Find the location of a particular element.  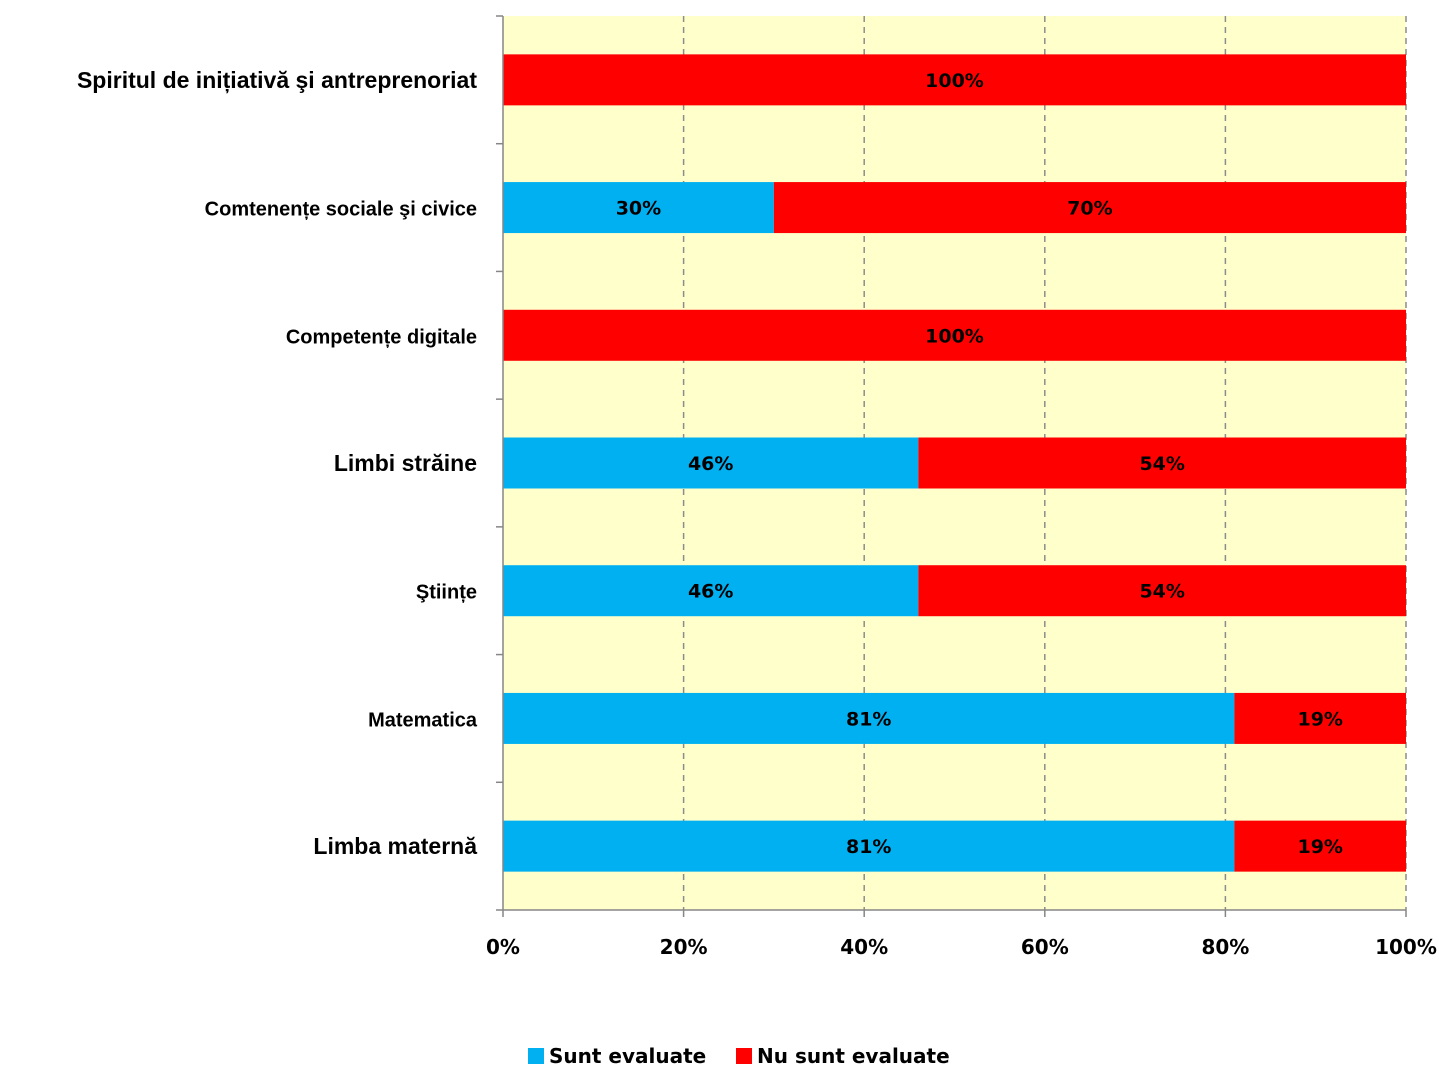

legend-label: Nu sunt evaluate is located at coordinates (853, 1056).